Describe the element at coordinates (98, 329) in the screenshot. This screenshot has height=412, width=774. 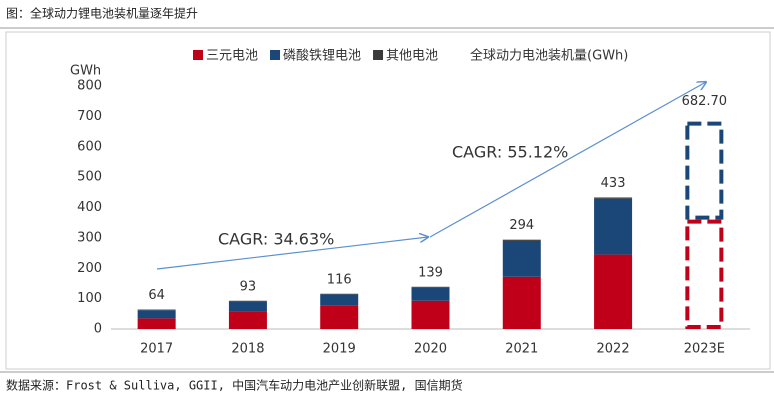
I see `y-tick-label: 0` at that location.